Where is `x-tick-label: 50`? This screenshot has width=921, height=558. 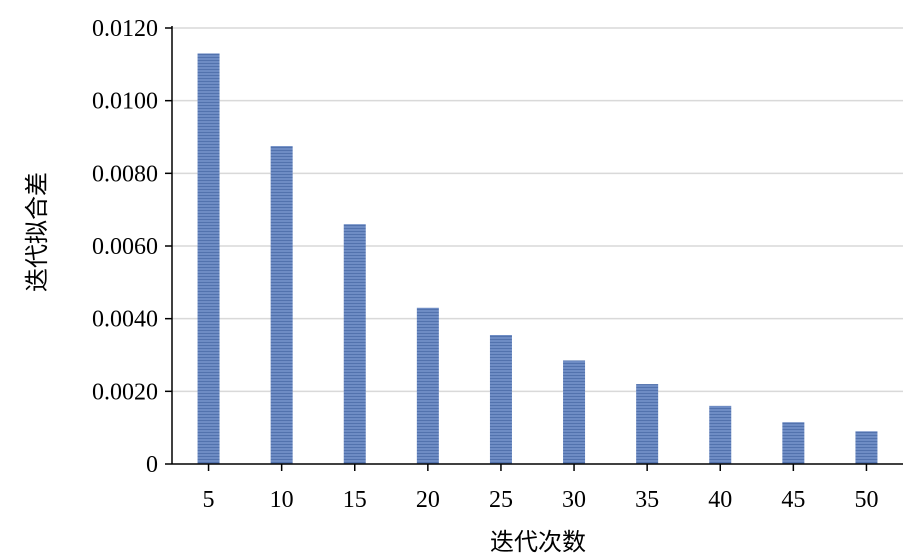 x-tick-label: 50 is located at coordinates (866, 500).